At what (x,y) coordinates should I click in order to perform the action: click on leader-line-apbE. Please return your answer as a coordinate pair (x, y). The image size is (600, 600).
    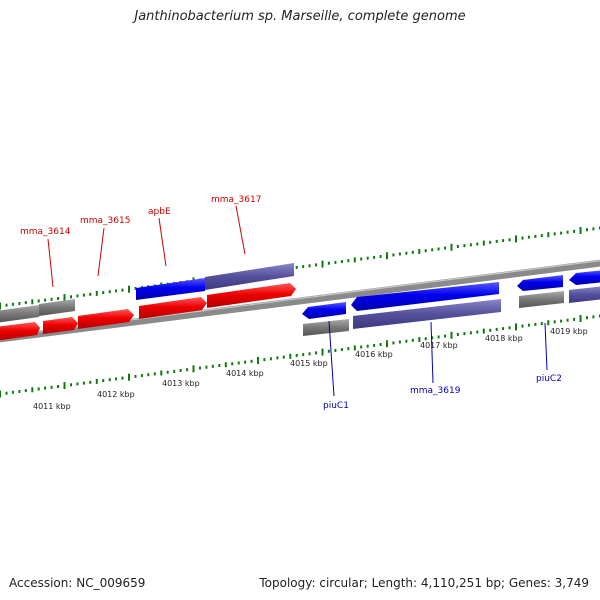
    Looking at the image, I should click on (162, 242).